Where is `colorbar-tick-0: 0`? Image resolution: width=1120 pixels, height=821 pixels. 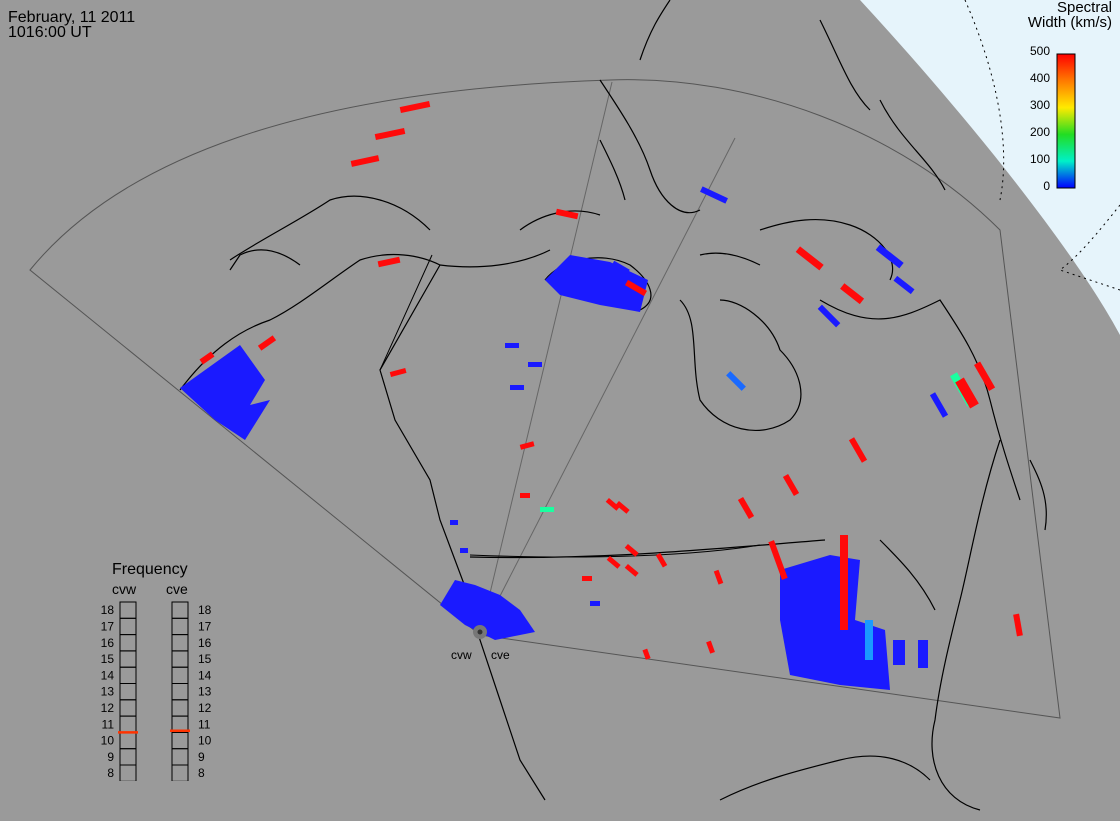 colorbar-tick-0: 0 is located at coordinates (1046, 186).